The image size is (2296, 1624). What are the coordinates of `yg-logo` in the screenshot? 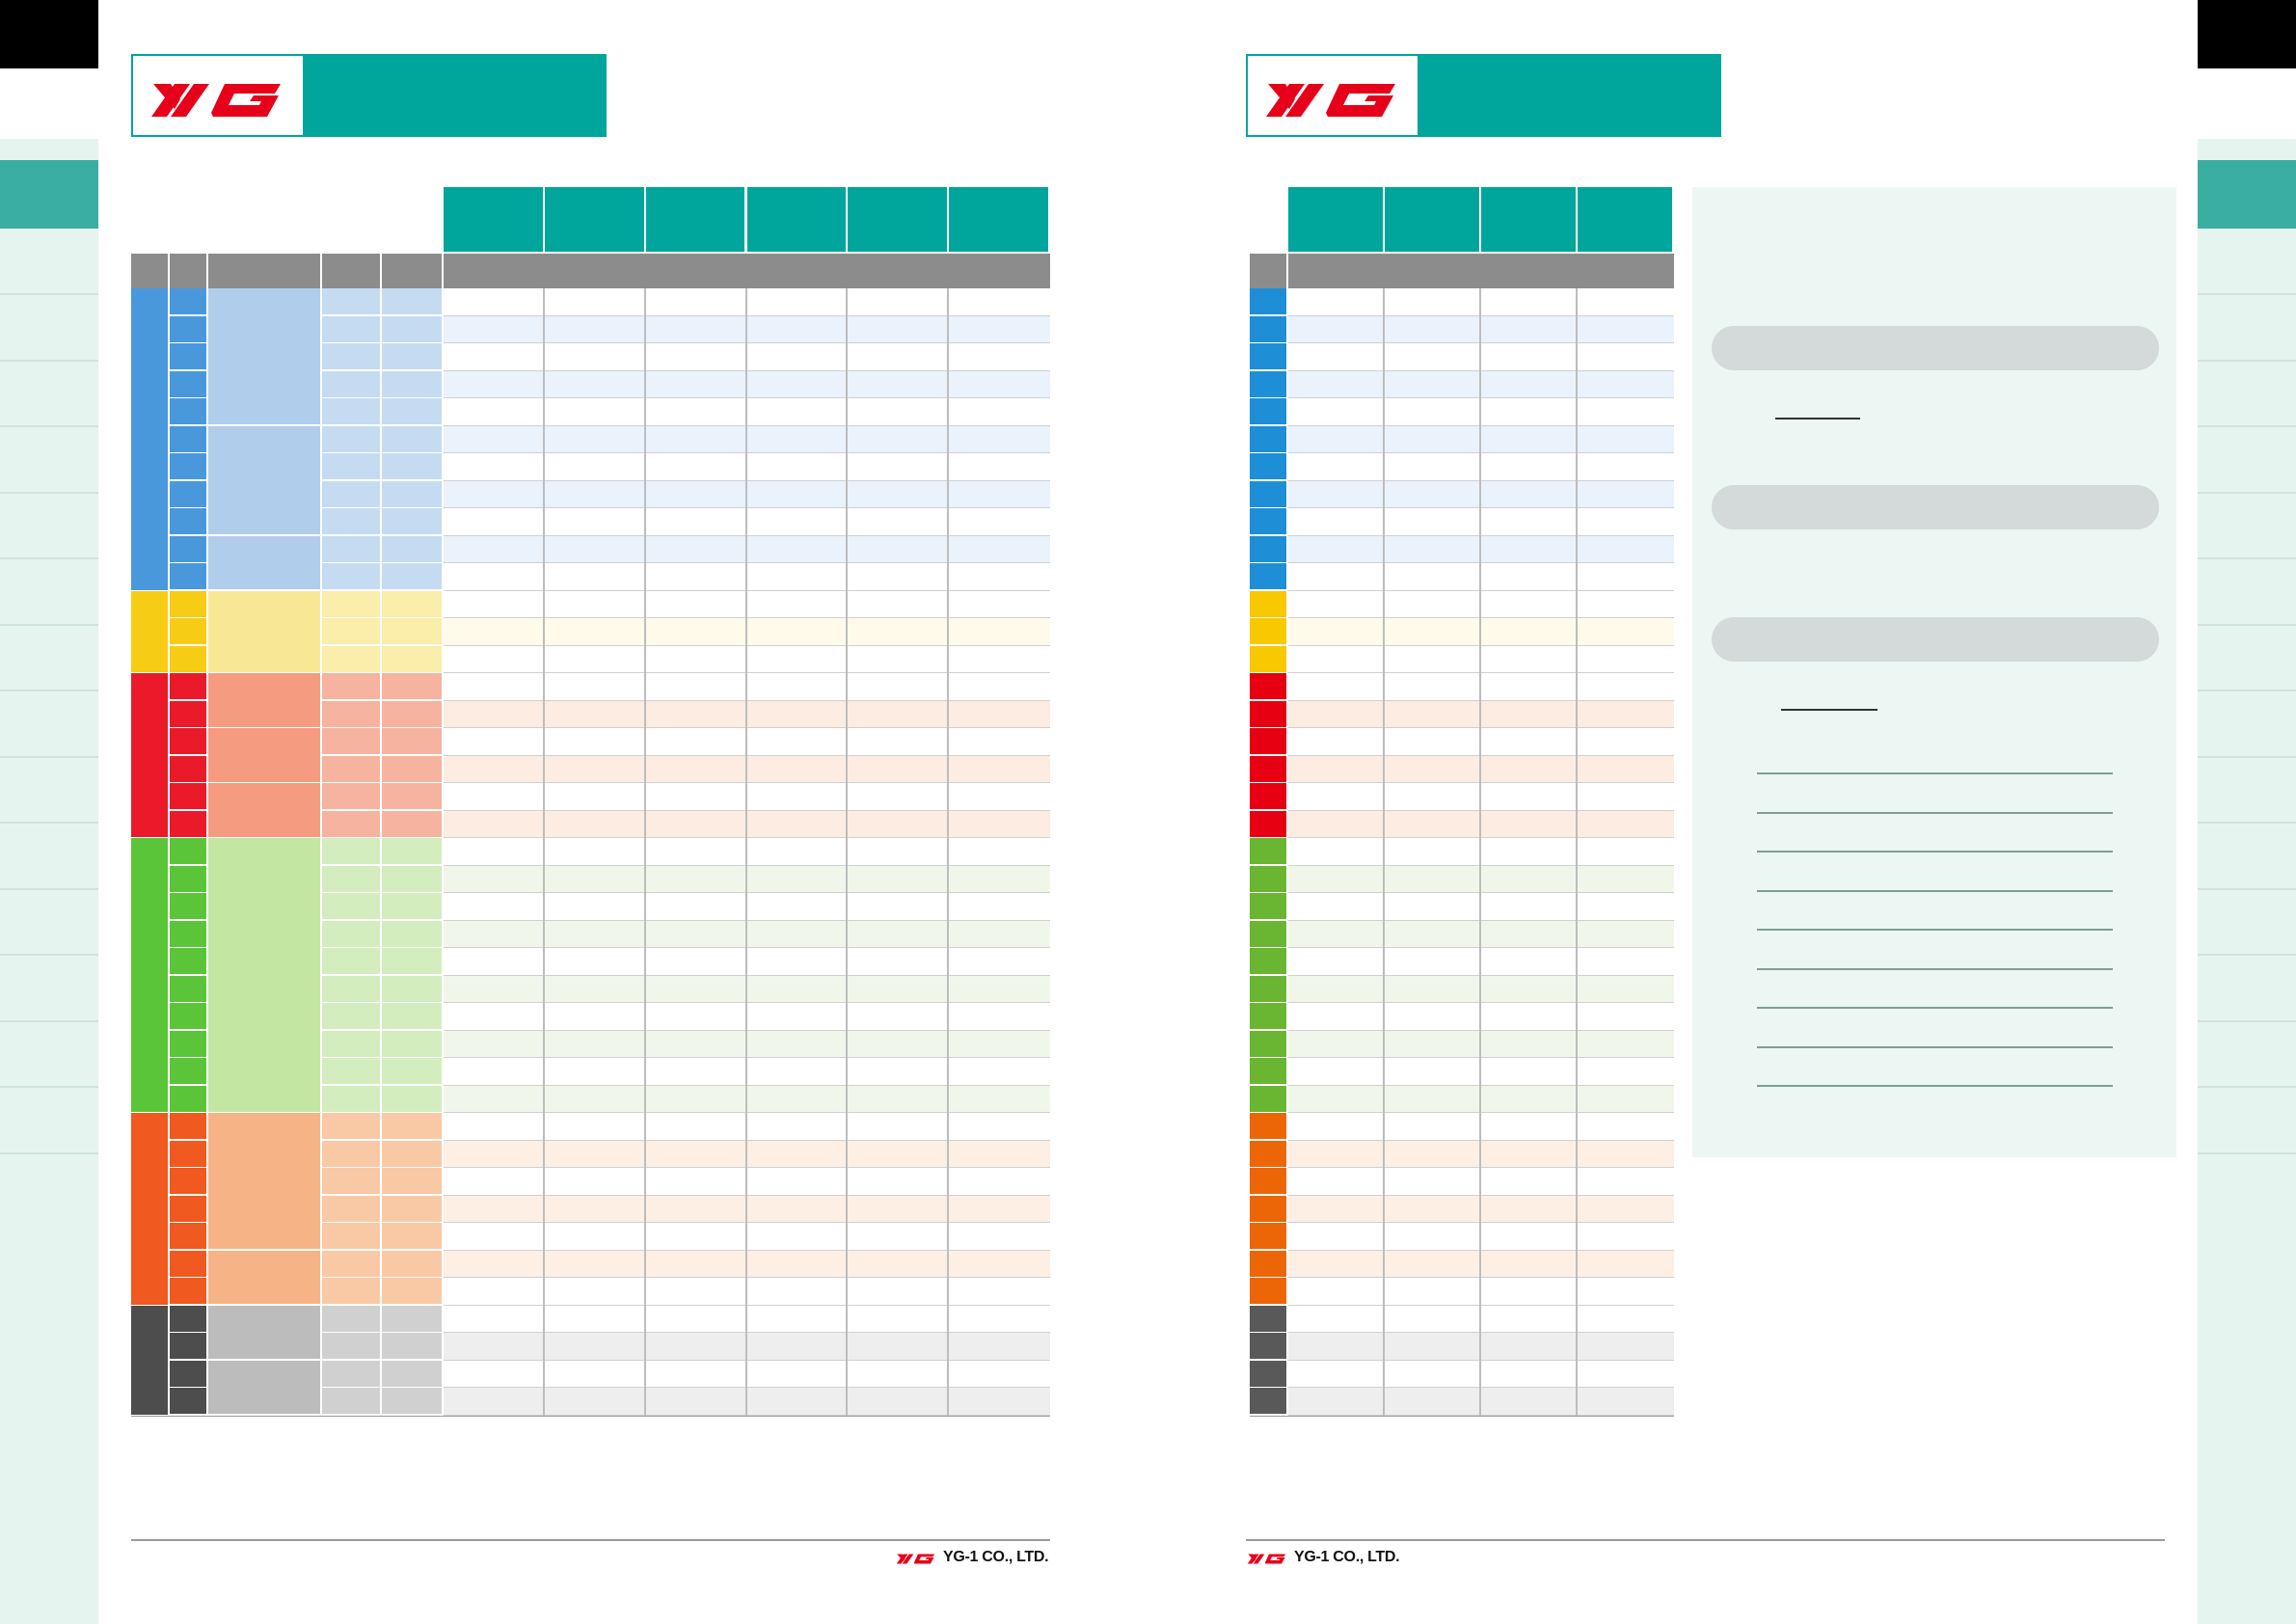 It's located at (218, 95).